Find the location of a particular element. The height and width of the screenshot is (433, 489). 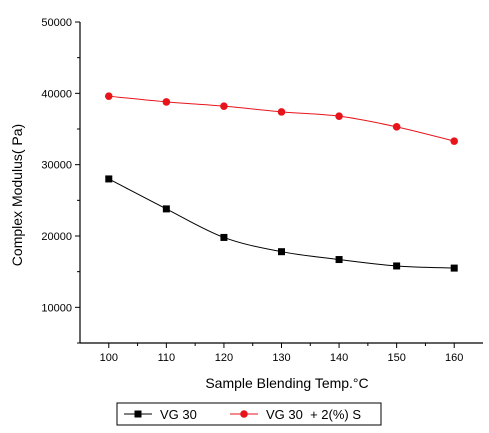

x-axis-label: Sample Blending Temp.°C is located at coordinates (286, 383).